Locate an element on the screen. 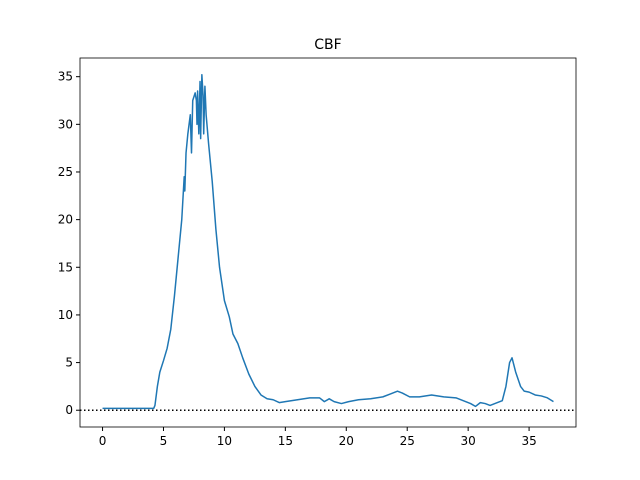  x-tick-label: 10 is located at coordinates (224, 441).